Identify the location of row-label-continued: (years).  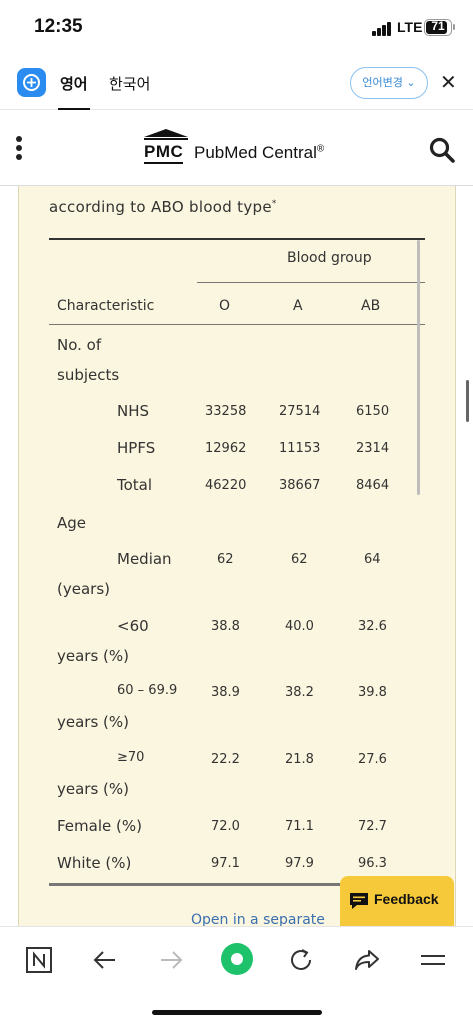
(83, 589).